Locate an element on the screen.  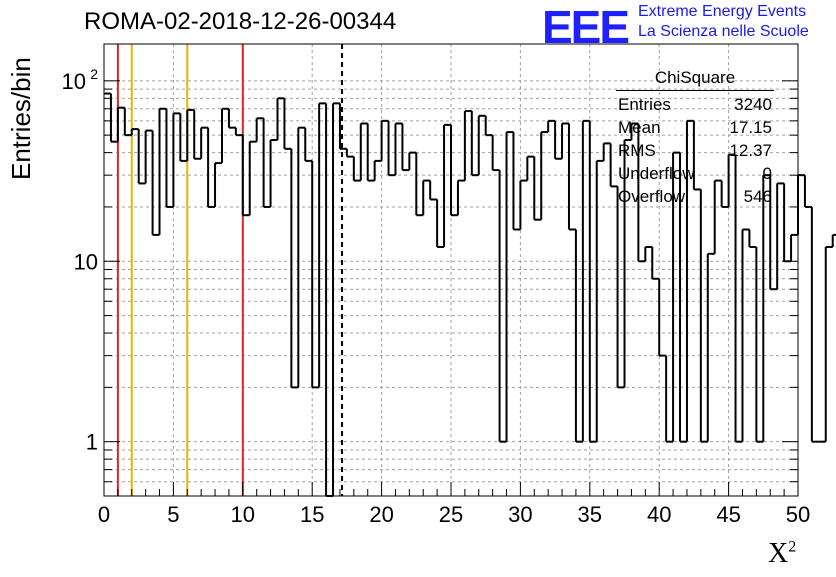
stats-label: Mean is located at coordinates (639, 127).